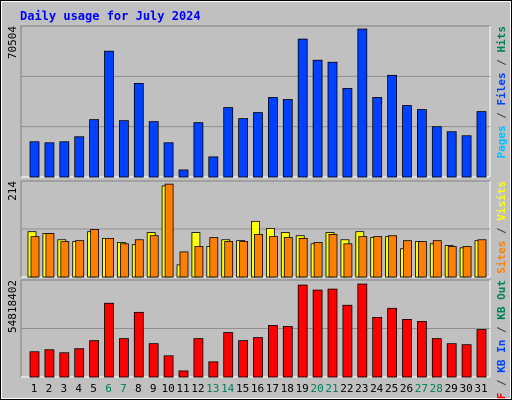 This screenshot has height=404, width=512. I want to click on x-tick-label: 20, so click(316, 388).